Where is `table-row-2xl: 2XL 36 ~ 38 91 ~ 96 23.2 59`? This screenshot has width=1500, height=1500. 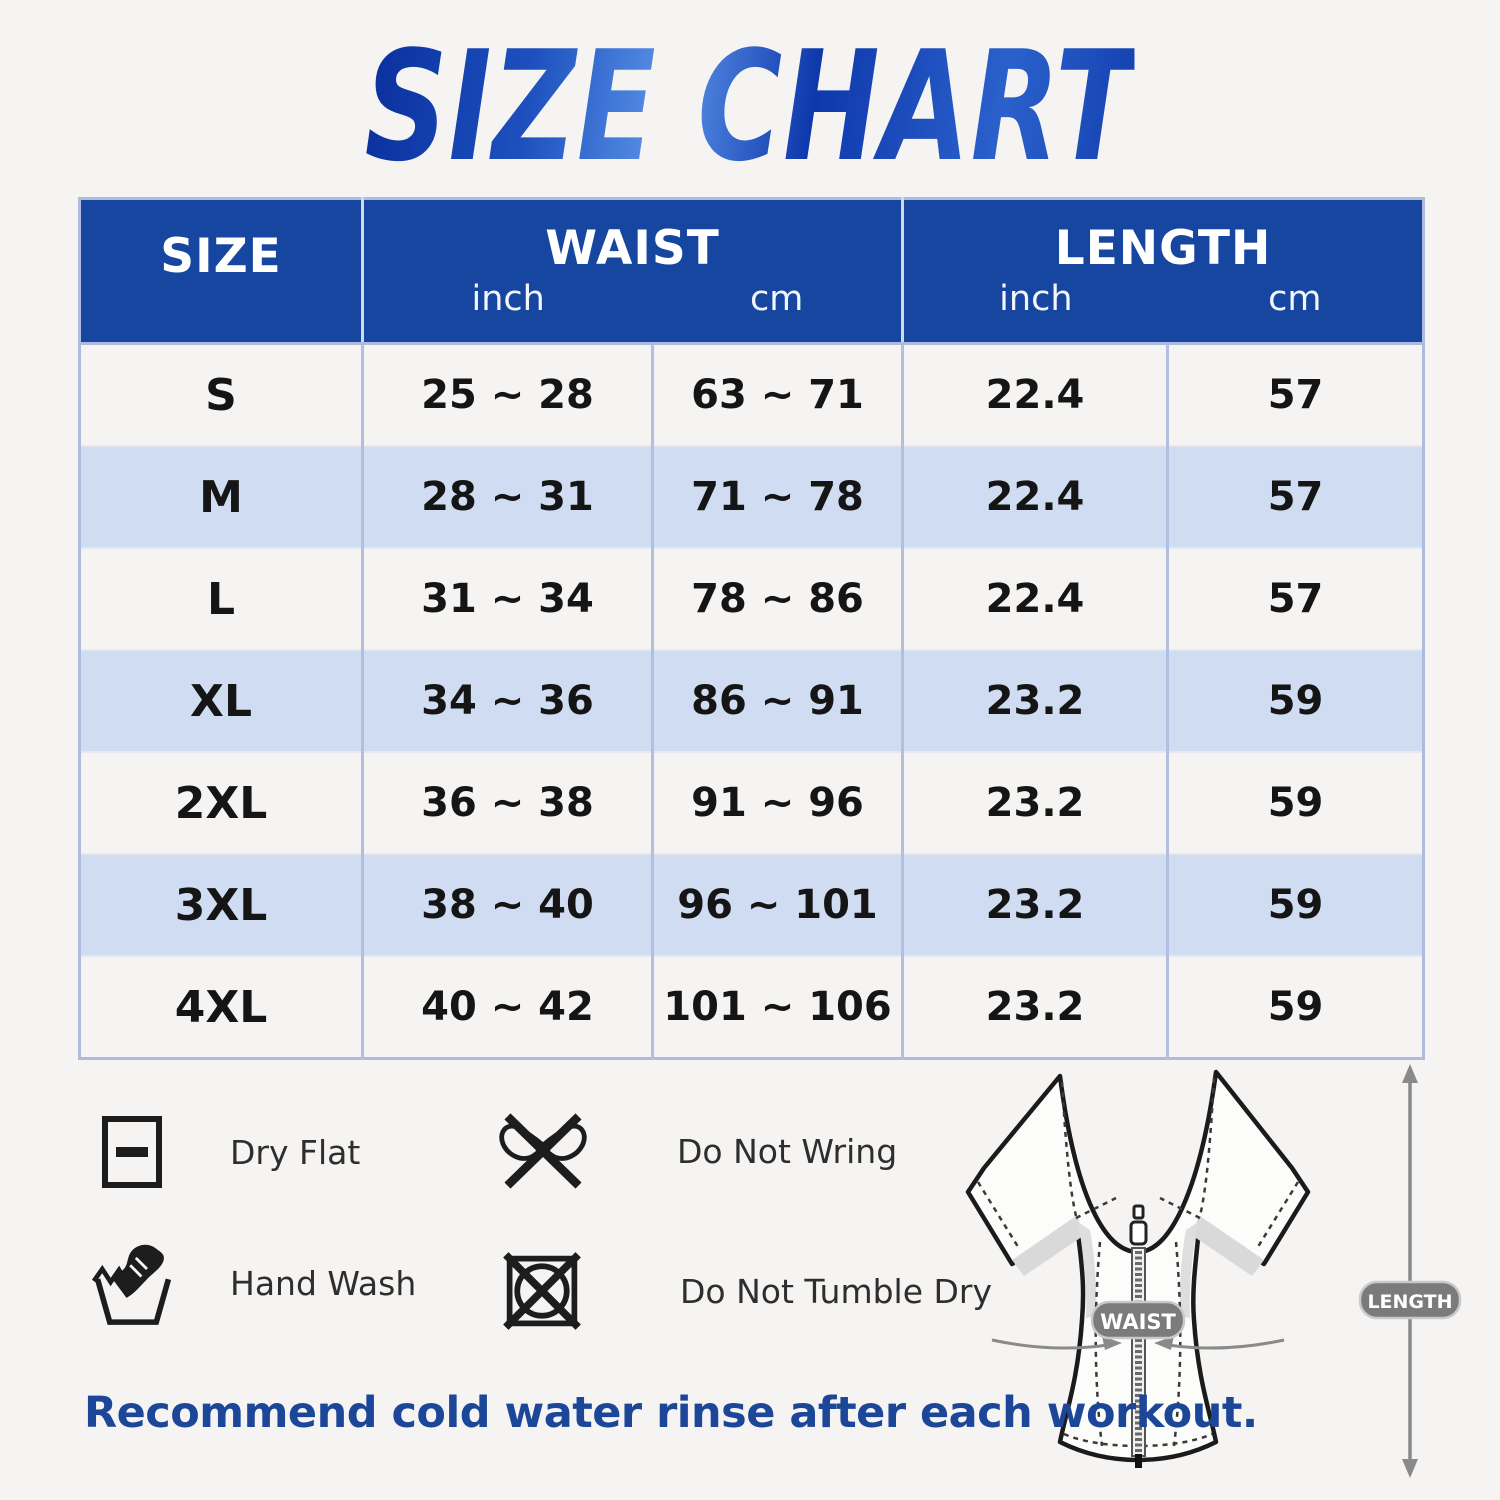 table-row-2xl: 2XL 36 ~ 38 91 ~ 96 23.2 59 is located at coordinates (751, 802).